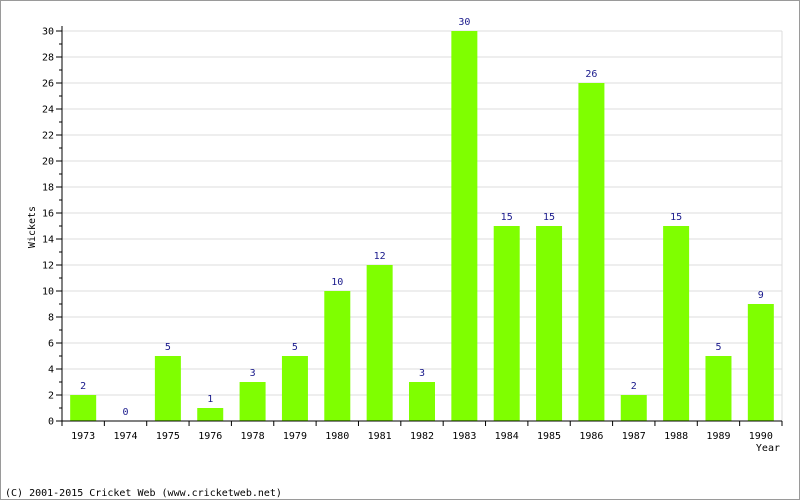 The image size is (800, 501). What do you see at coordinates (48, 292) in the screenshot?
I see `y-tick-label: 10` at bounding box center [48, 292].